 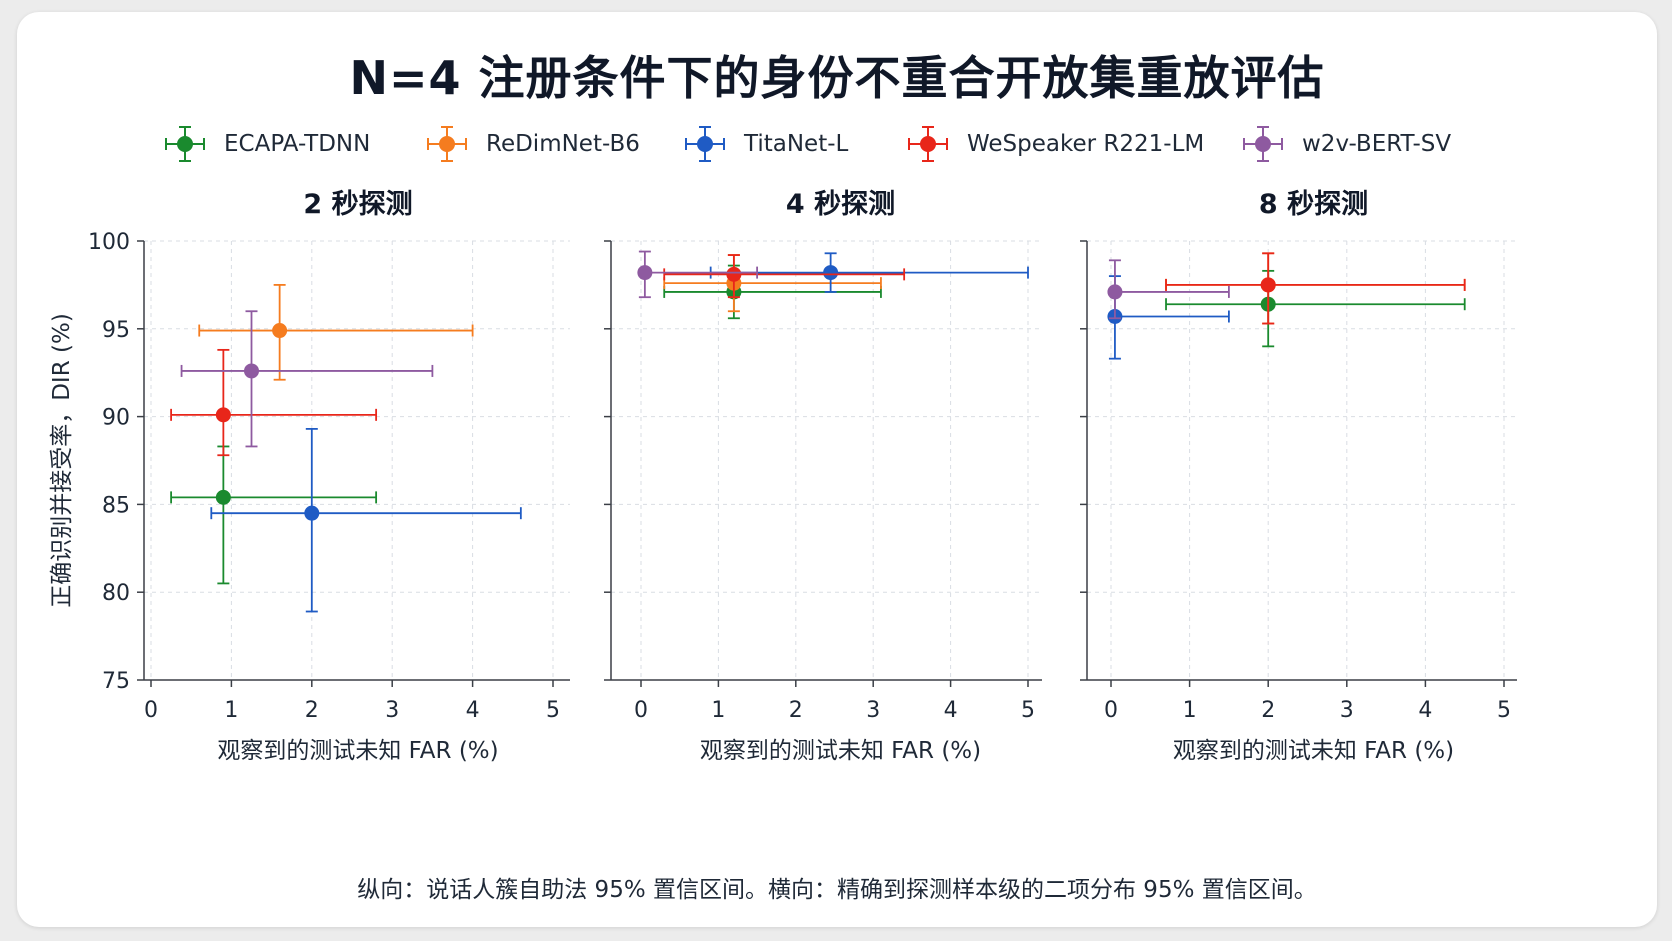 I want to click on legend-label: TitaNet-L, so click(x=796, y=144).